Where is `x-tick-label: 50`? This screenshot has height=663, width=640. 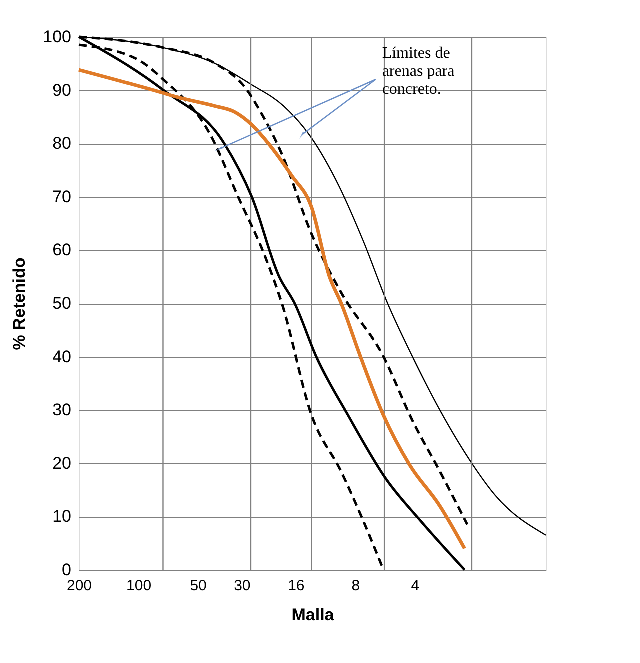
x-tick-label: 50 is located at coordinates (198, 586).